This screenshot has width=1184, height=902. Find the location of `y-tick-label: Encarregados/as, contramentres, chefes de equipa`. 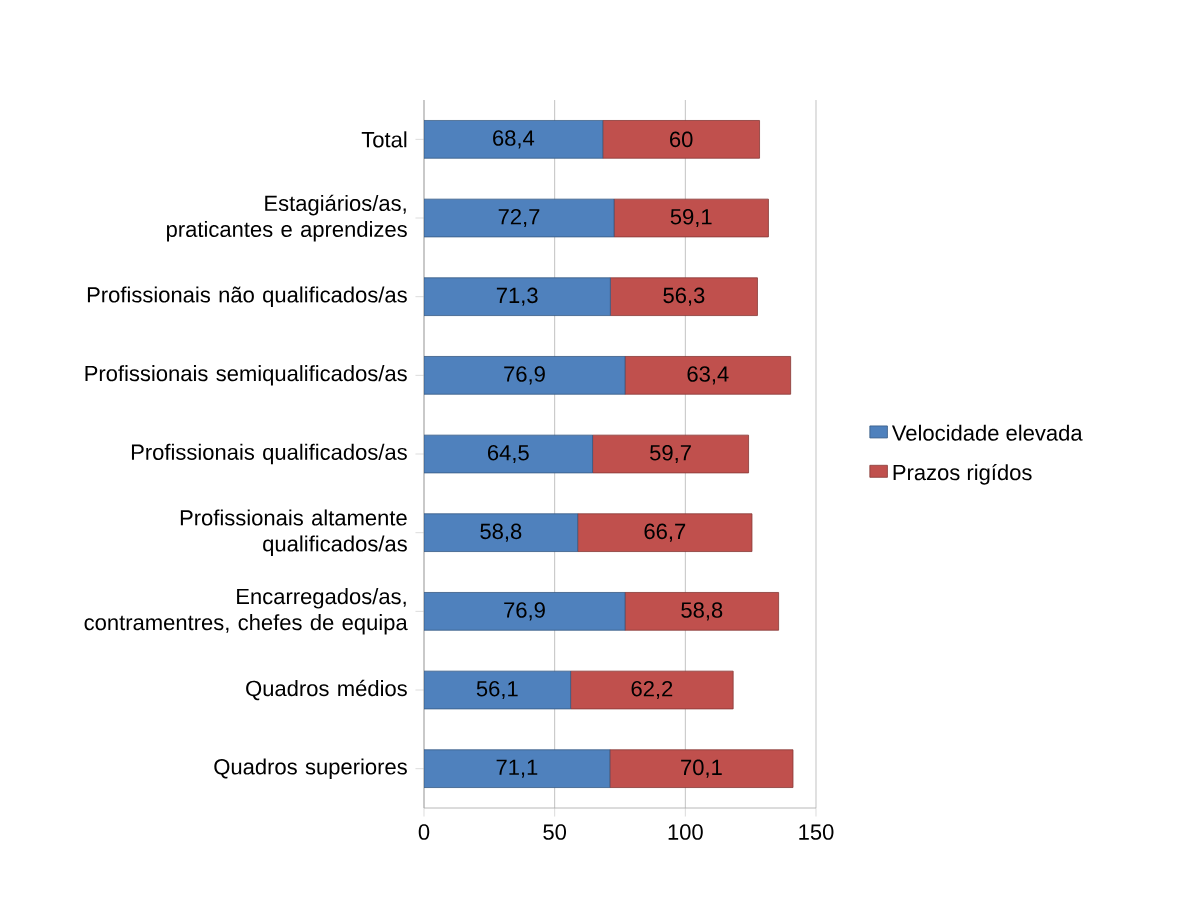

y-tick-label: Encarregados/as, contramentres, chefes de equipa is located at coordinates (246, 611).